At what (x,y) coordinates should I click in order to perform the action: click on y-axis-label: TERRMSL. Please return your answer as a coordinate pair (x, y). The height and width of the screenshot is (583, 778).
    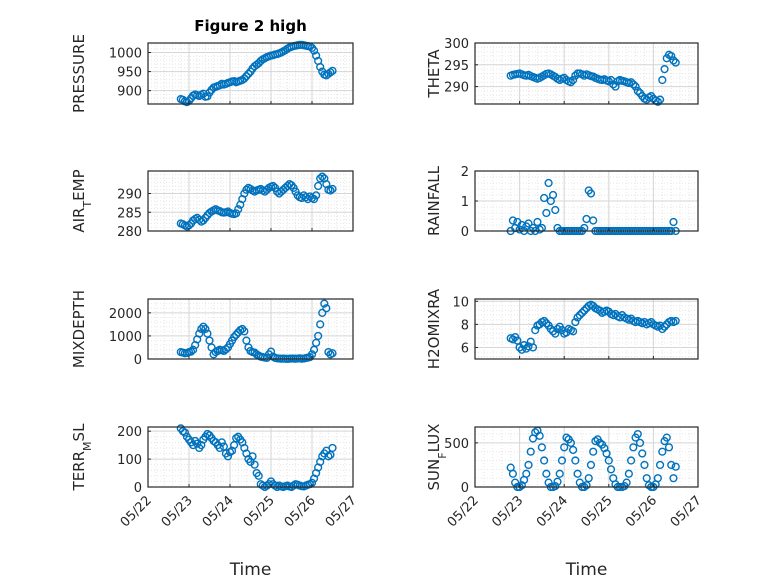
    Looking at the image, I should click on (82, 457).